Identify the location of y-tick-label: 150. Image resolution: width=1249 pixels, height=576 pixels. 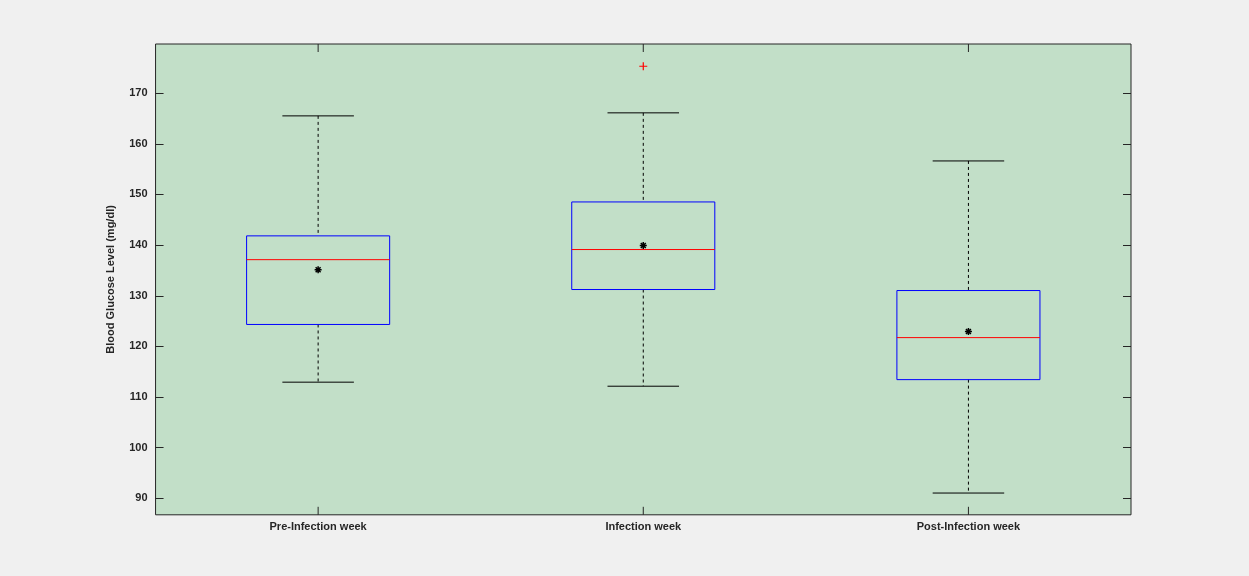
(138, 193).